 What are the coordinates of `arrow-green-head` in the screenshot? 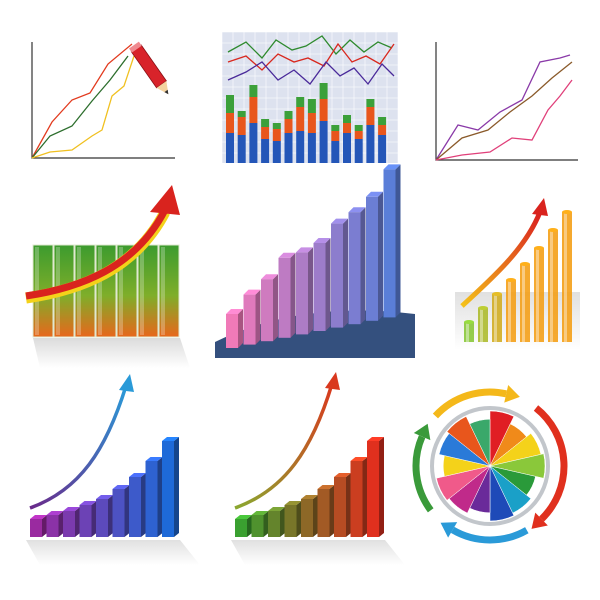 It's located at (422, 432).